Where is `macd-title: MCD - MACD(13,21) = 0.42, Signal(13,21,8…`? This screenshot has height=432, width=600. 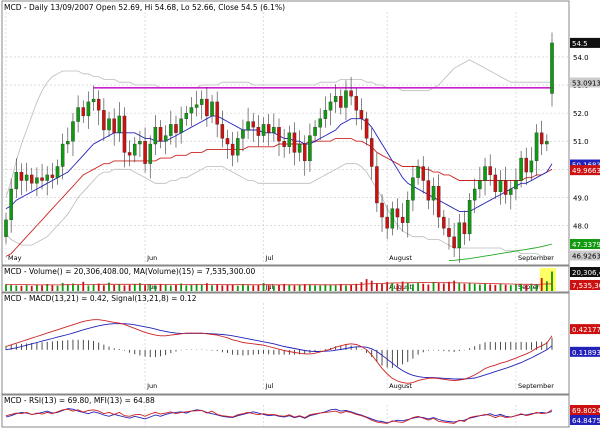 macd-title: MCD - MACD(13,21) = 0.42, Signal(13,21,8… is located at coordinates (100, 298).